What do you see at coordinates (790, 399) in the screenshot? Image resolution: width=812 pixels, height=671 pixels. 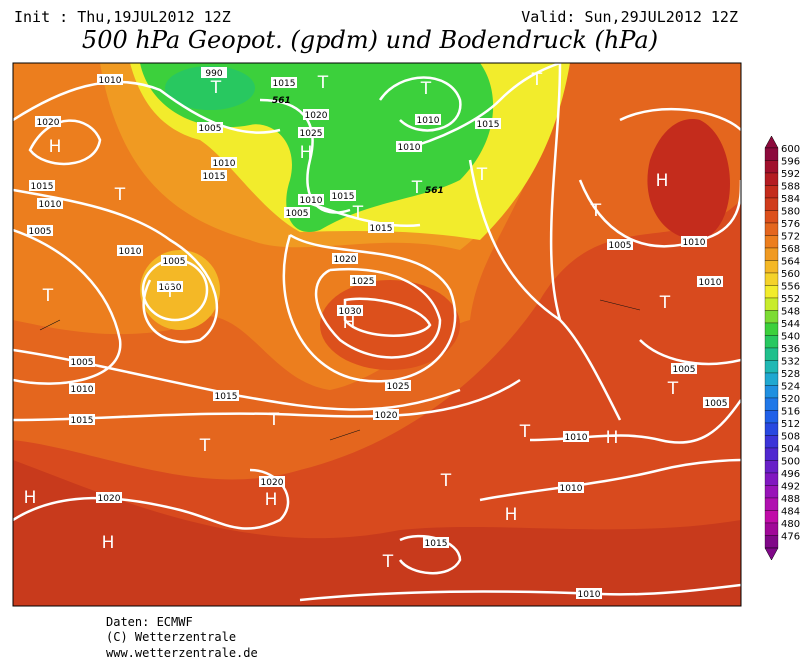 I see `legend-label: 520` at bounding box center [790, 399].